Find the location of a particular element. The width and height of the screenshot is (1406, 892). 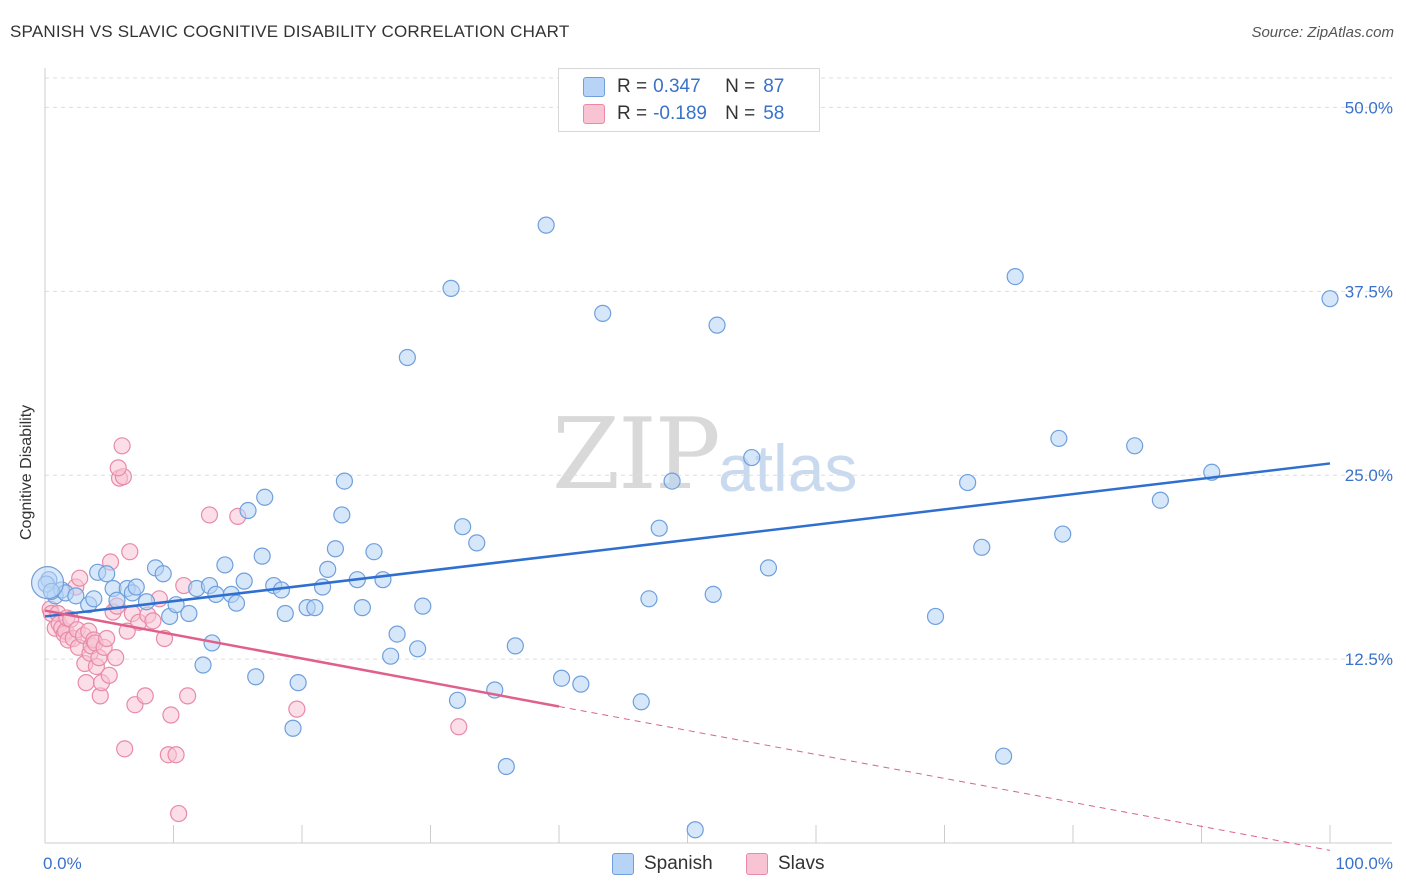

y-tick-label: 25.0% is located at coordinates (1369, 475).